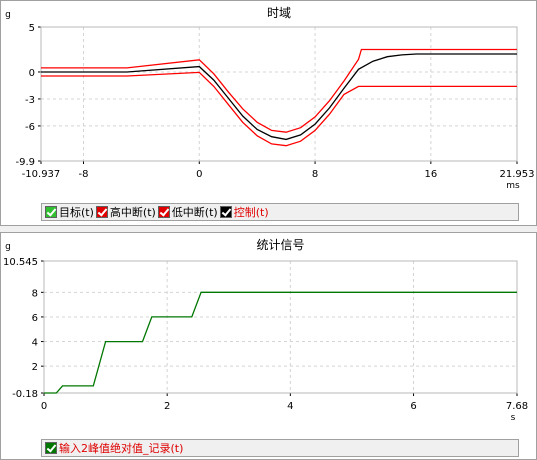 This screenshot has height=460, width=537. I want to click on x-tick-label: 6, so click(413, 406).